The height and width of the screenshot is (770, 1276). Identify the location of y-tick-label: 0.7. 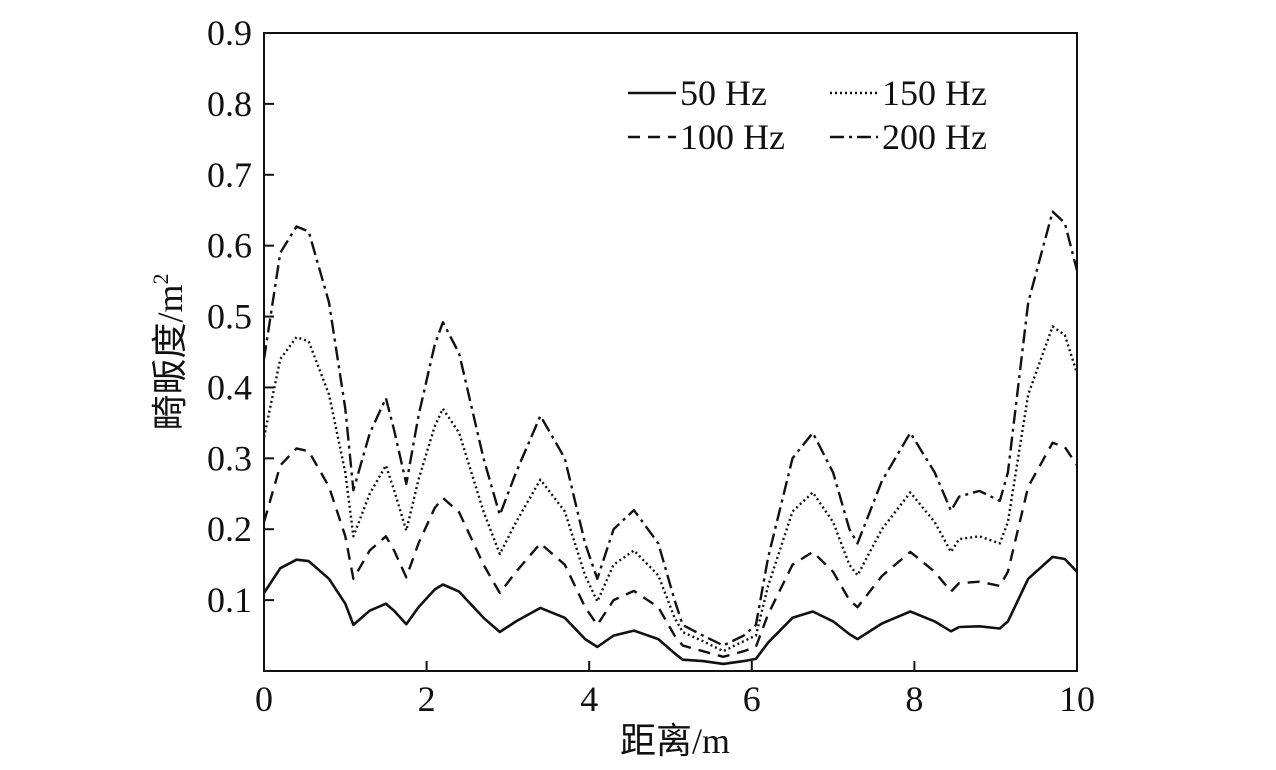
(229, 175).